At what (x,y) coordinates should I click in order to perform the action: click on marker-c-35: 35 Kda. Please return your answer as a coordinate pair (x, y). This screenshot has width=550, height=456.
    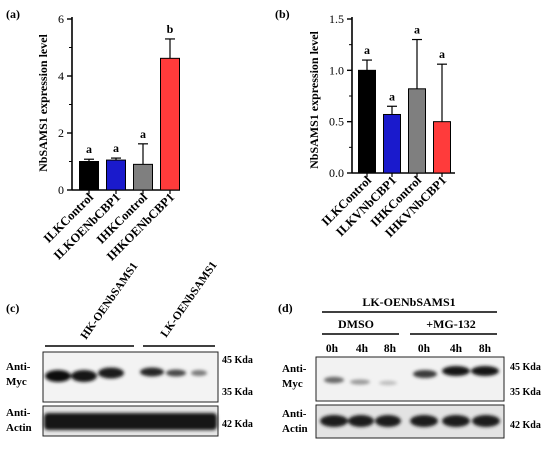
    Looking at the image, I should click on (237, 392).